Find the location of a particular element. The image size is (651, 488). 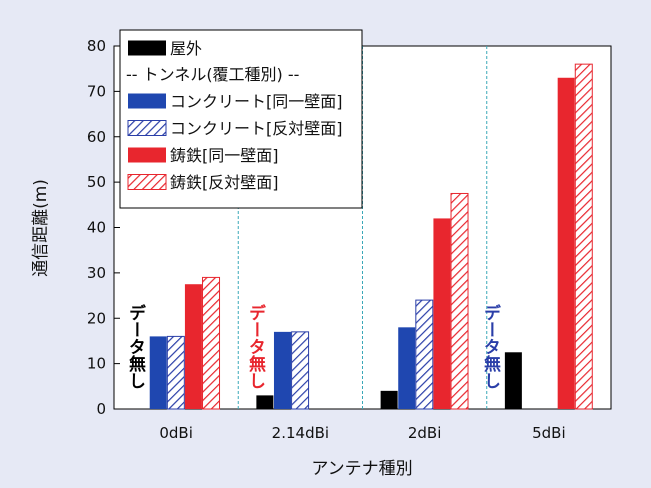

y-axis: 0 10 20 30 40 50 60 70 80 is located at coordinates (103, 227).